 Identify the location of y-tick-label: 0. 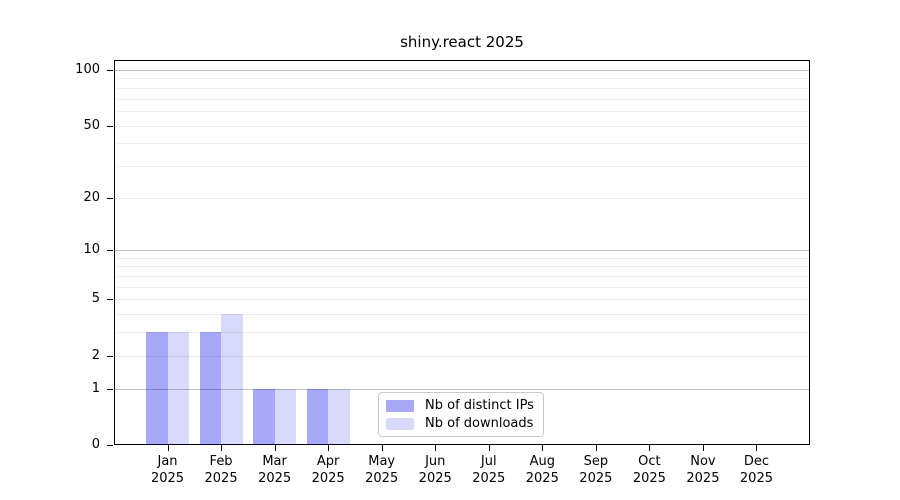
(95, 444).